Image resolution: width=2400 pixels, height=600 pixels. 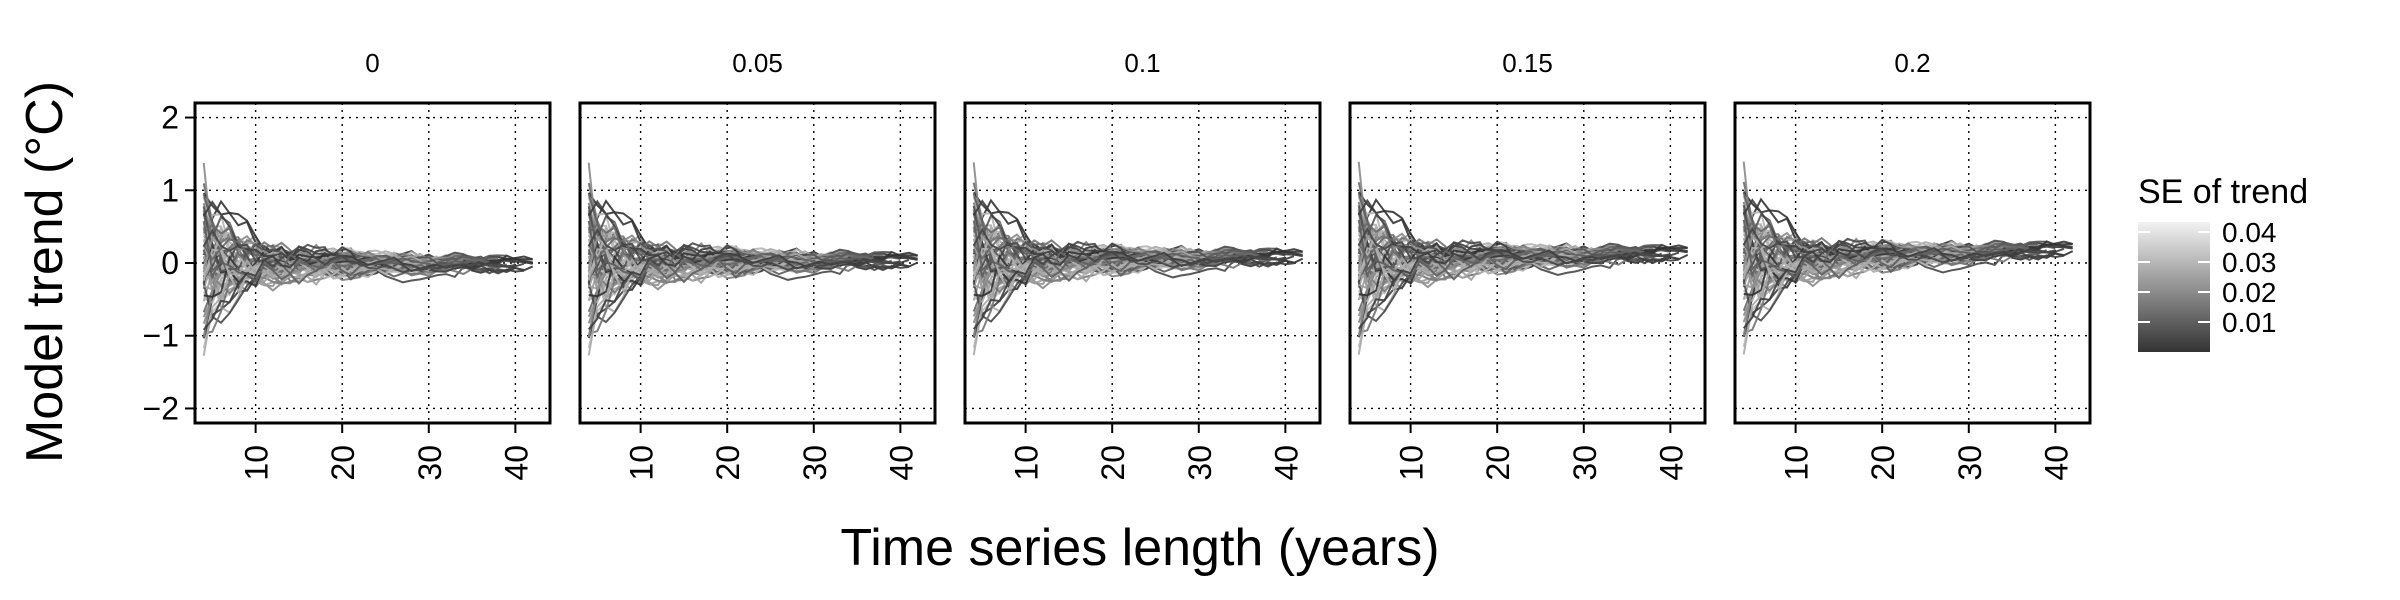 I want to click on panel-0: 0 10 20 30 40 −2 −1 0 1 2, so click(x=347, y=264).